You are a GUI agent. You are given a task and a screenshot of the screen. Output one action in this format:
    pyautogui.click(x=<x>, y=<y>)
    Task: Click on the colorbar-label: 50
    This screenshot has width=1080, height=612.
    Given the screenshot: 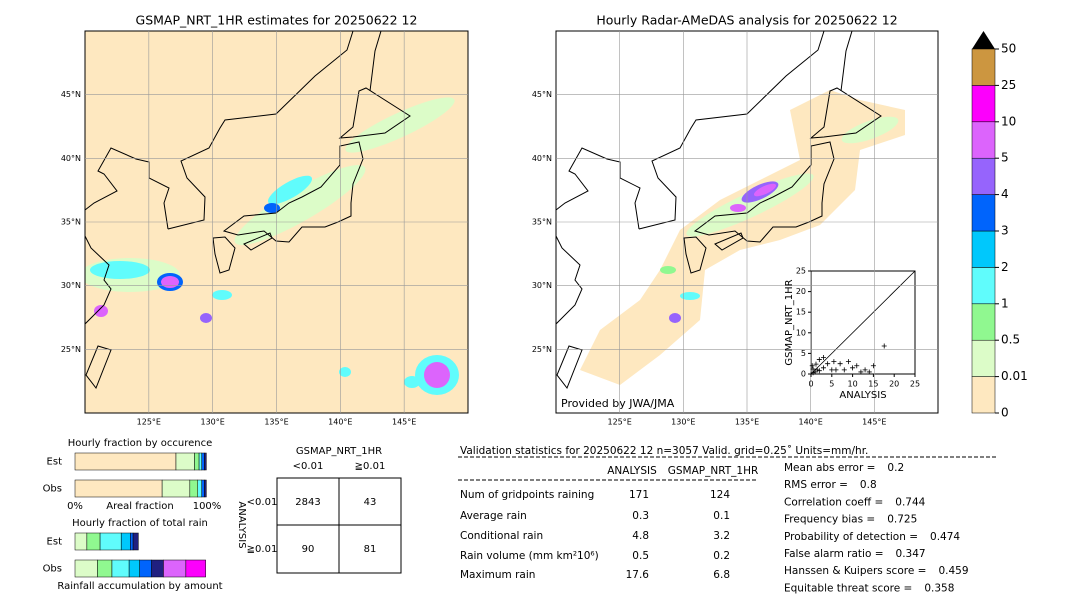 What is the action you would take?
    pyautogui.click(x=1008, y=49)
    